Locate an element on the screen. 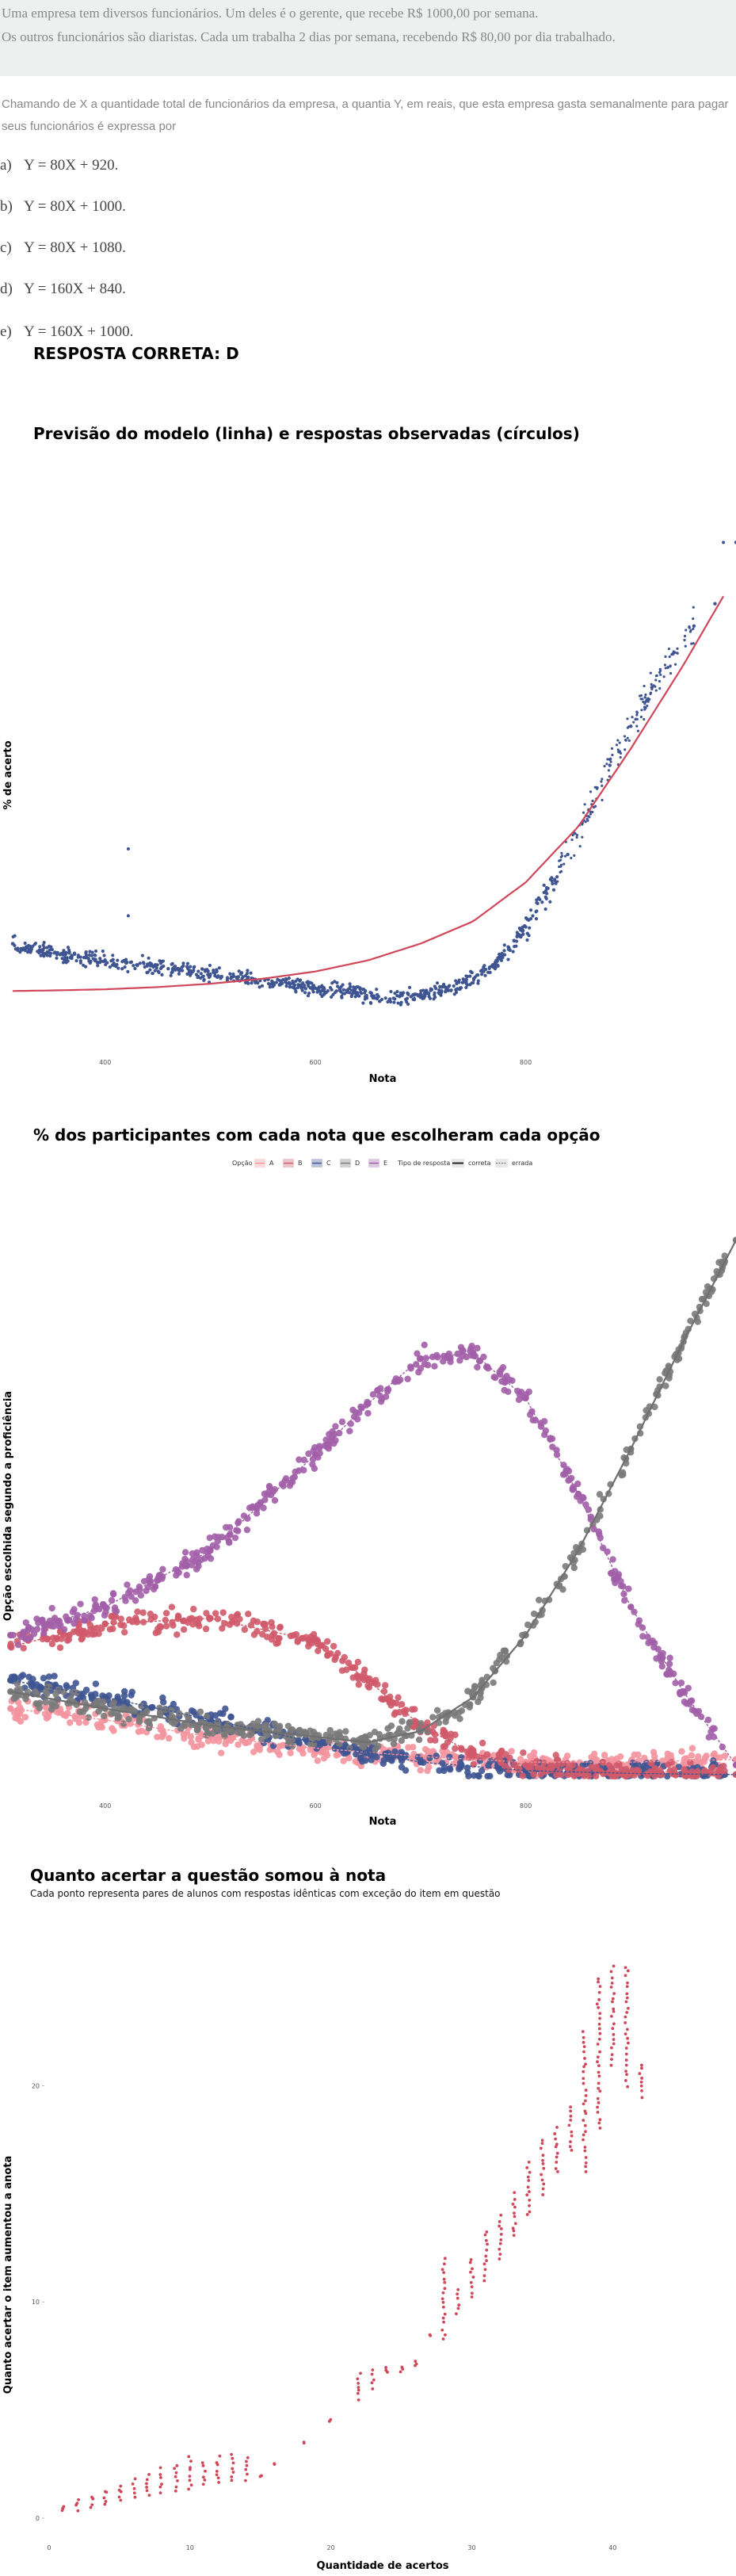 This screenshot has width=736, height=2576. x-tick-label: 10 is located at coordinates (190, 2547).